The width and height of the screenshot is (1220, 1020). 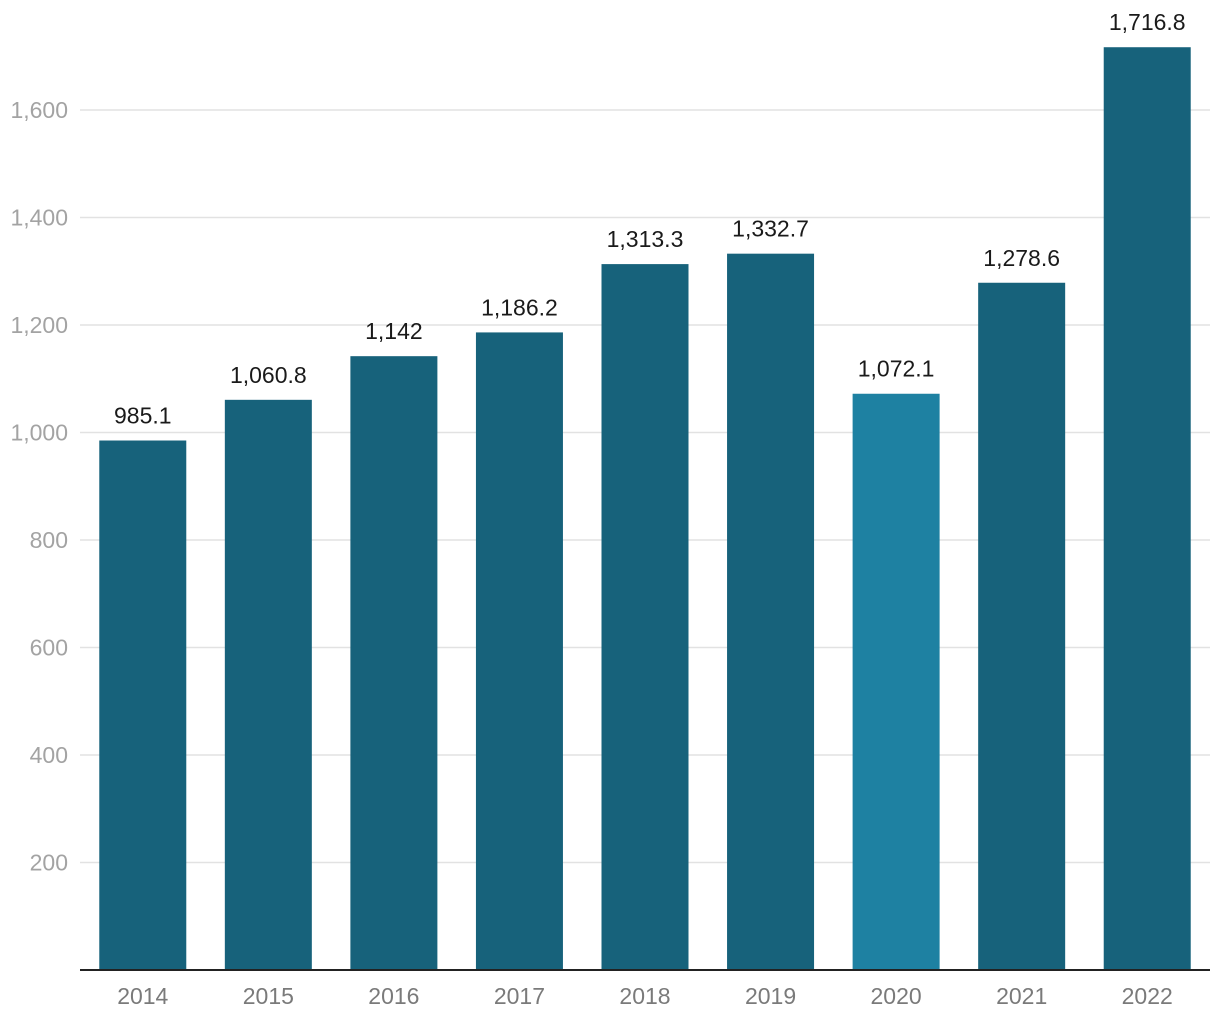 What do you see at coordinates (49, 755) in the screenshot?
I see `y-tick-label: 400` at bounding box center [49, 755].